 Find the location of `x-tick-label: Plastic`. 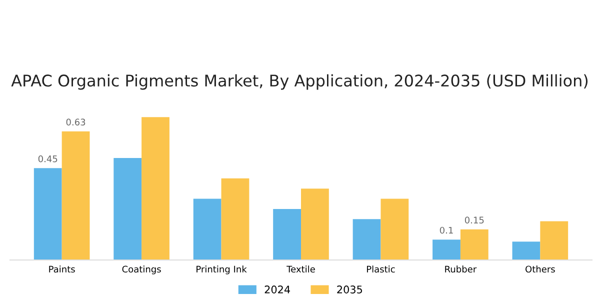

x-tick-label: Plastic is located at coordinates (381, 269).